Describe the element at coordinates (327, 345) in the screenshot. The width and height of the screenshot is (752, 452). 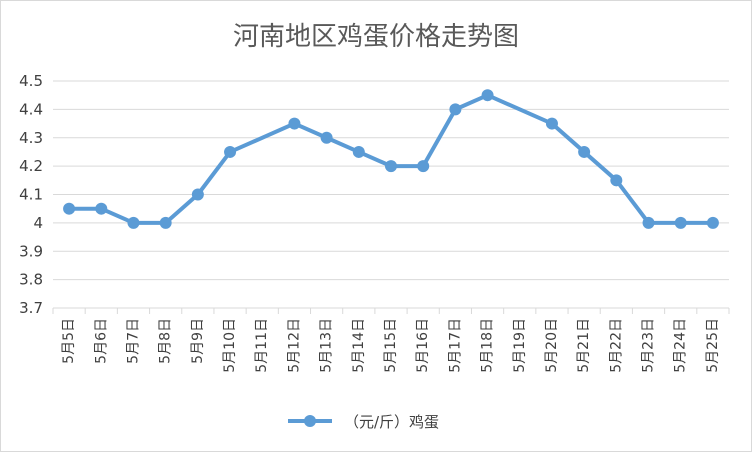
I see `x-category-label: 5月13日` at that location.